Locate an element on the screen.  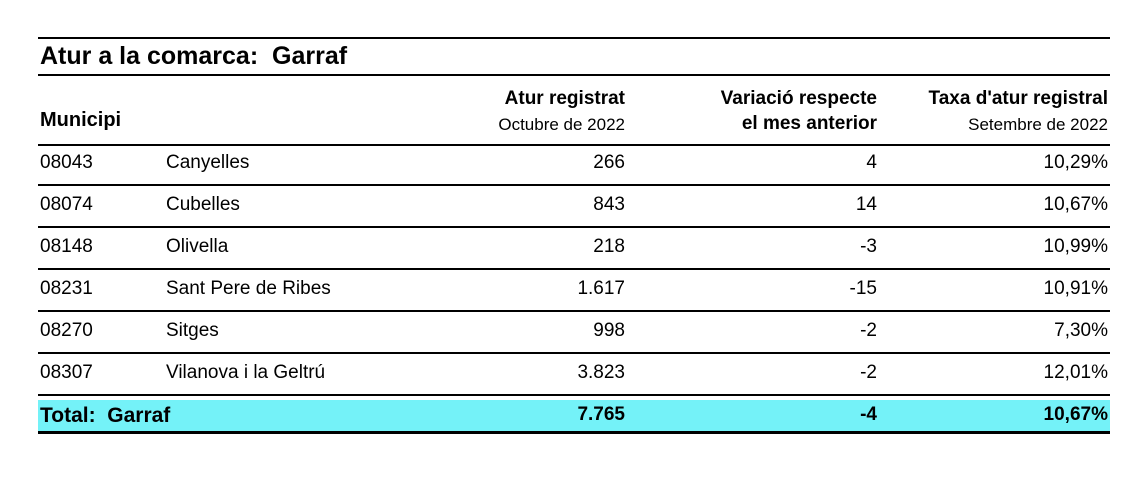
cell: -15 is located at coordinates (863, 288).